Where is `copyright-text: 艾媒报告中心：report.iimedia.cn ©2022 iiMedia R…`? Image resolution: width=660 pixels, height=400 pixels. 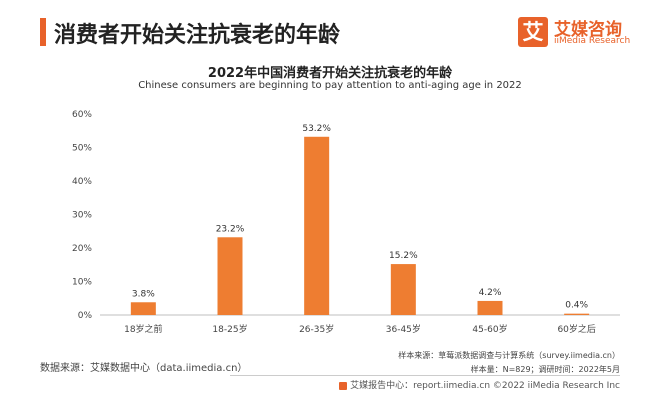
copyright-text: 艾媒报告中心：report.iimedia.cn ©2022 iiMedia R… is located at coordinates (485, 386).